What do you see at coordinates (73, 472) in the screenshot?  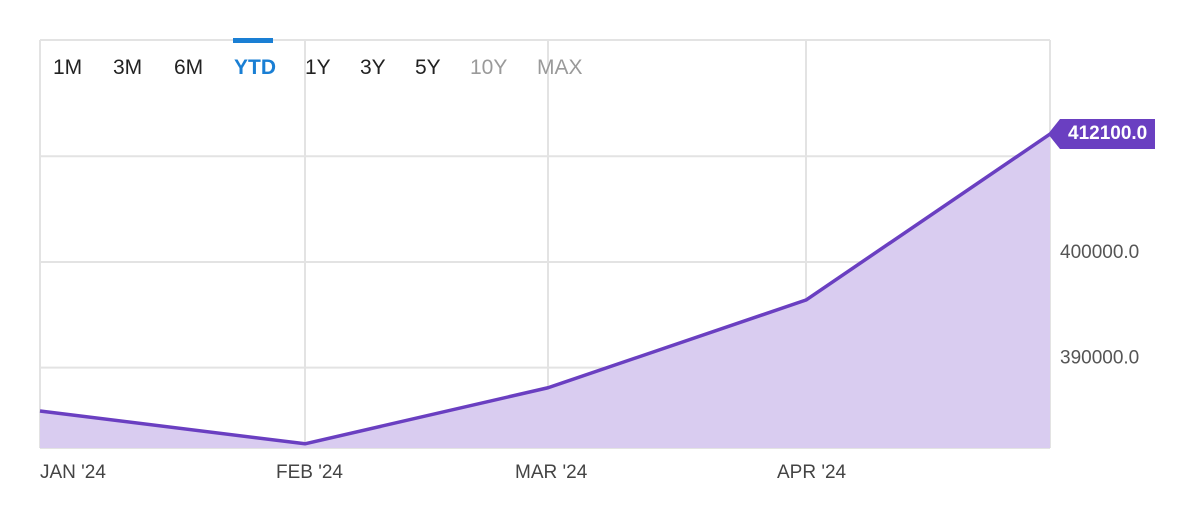 I see `x-tick-label: JAN '24` at bounding box center [73, 472].